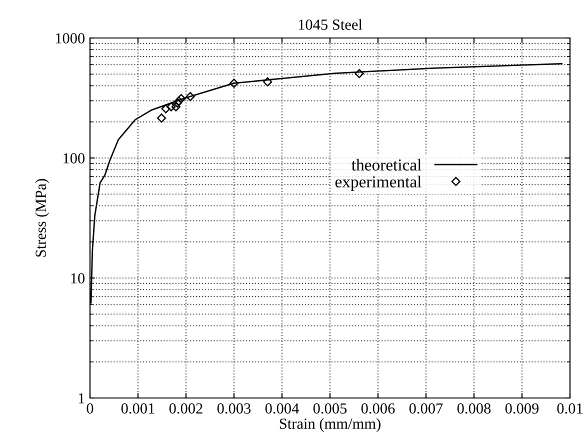 Image resolution: width=587 pixels, height=446 pixels. What do you see at coordinates (522, 408) in the screenshot?
I see `x-tick-label: 0.009` at bounding box center [522, 408].